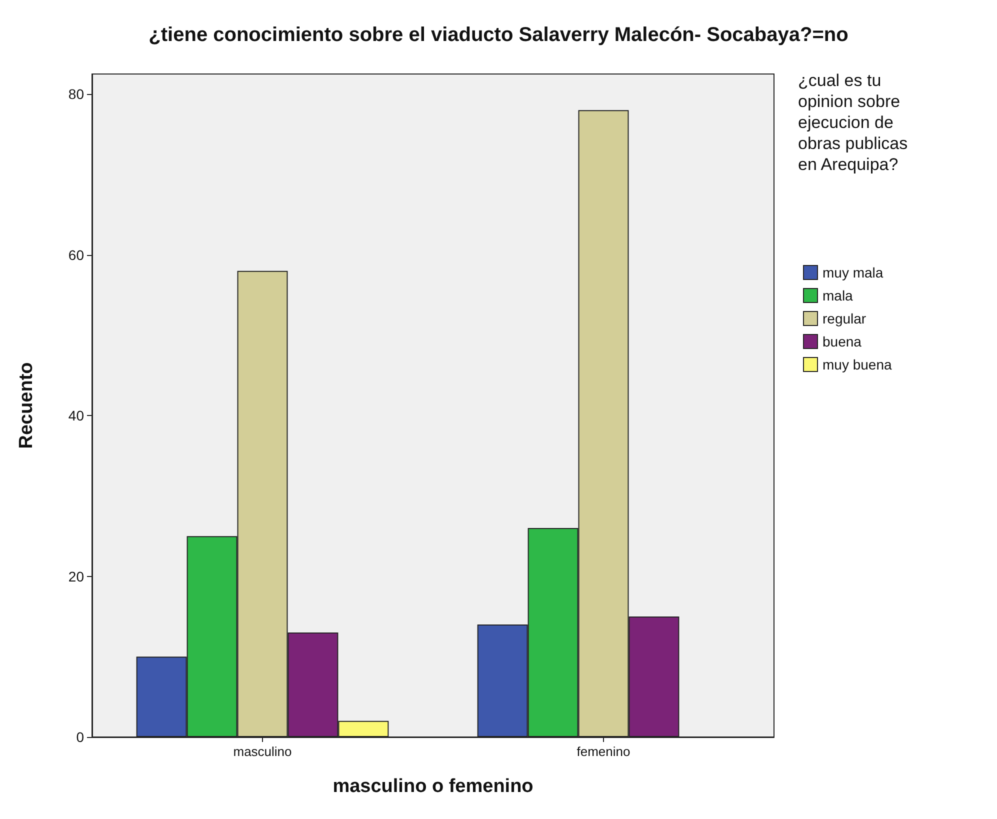 This screenshot has width=997, height=819. I want to click on y-tick-label: 40, so click(76, 416).